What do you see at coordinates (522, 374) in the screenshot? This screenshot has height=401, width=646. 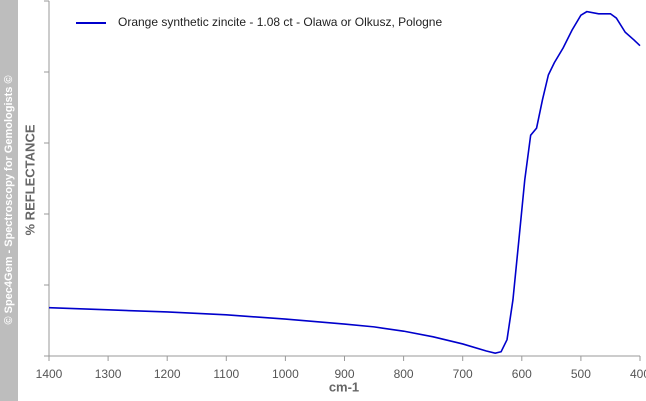 I see `x-tick-label: 600` at bounding box center [522, 374].